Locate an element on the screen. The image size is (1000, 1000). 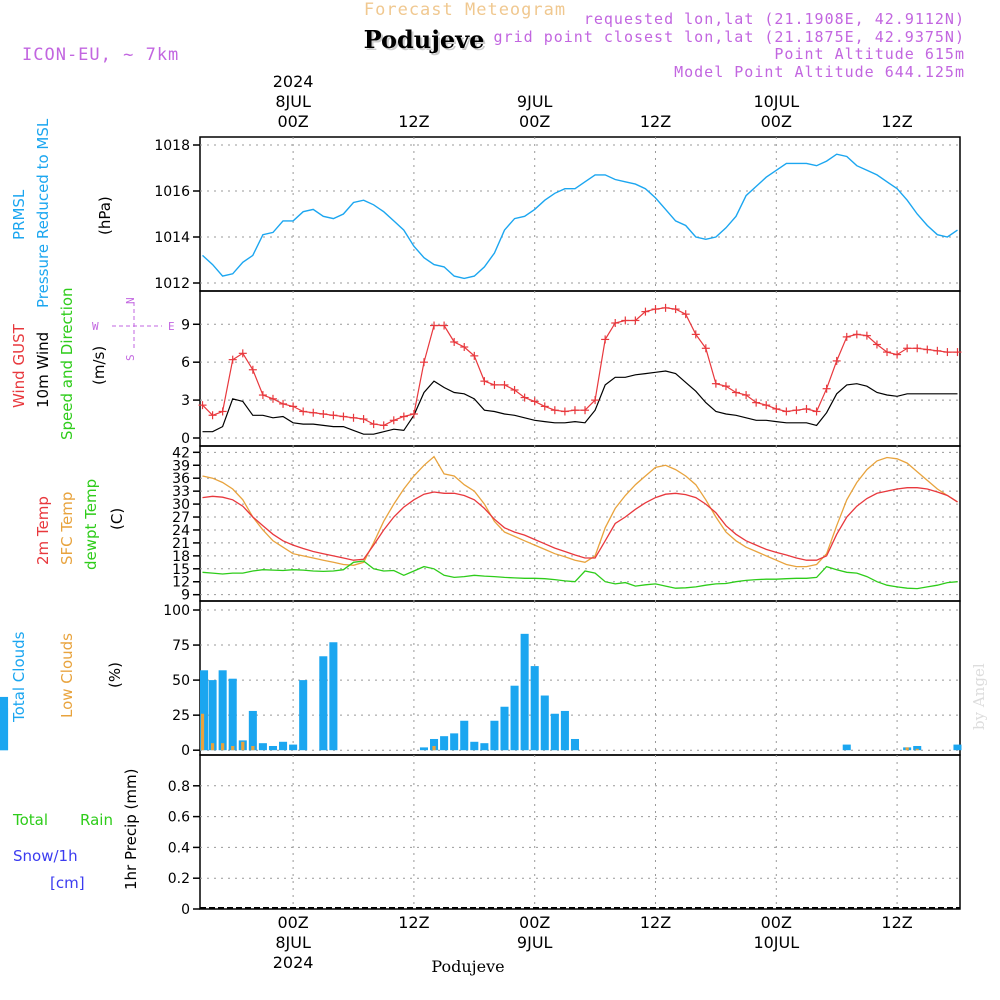
temp-2m-line is located at coordinates (580, 524).